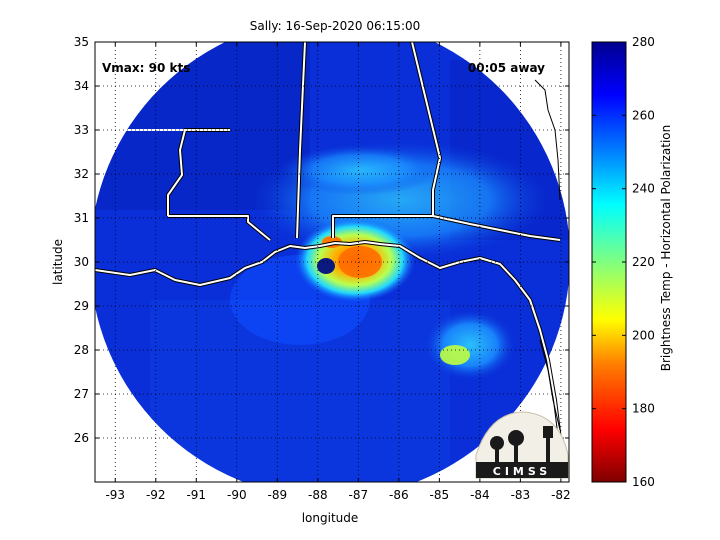 The width and height of the screenshot is (720, 540). I want to click on x-tick-label: -82, so click(561, 495).